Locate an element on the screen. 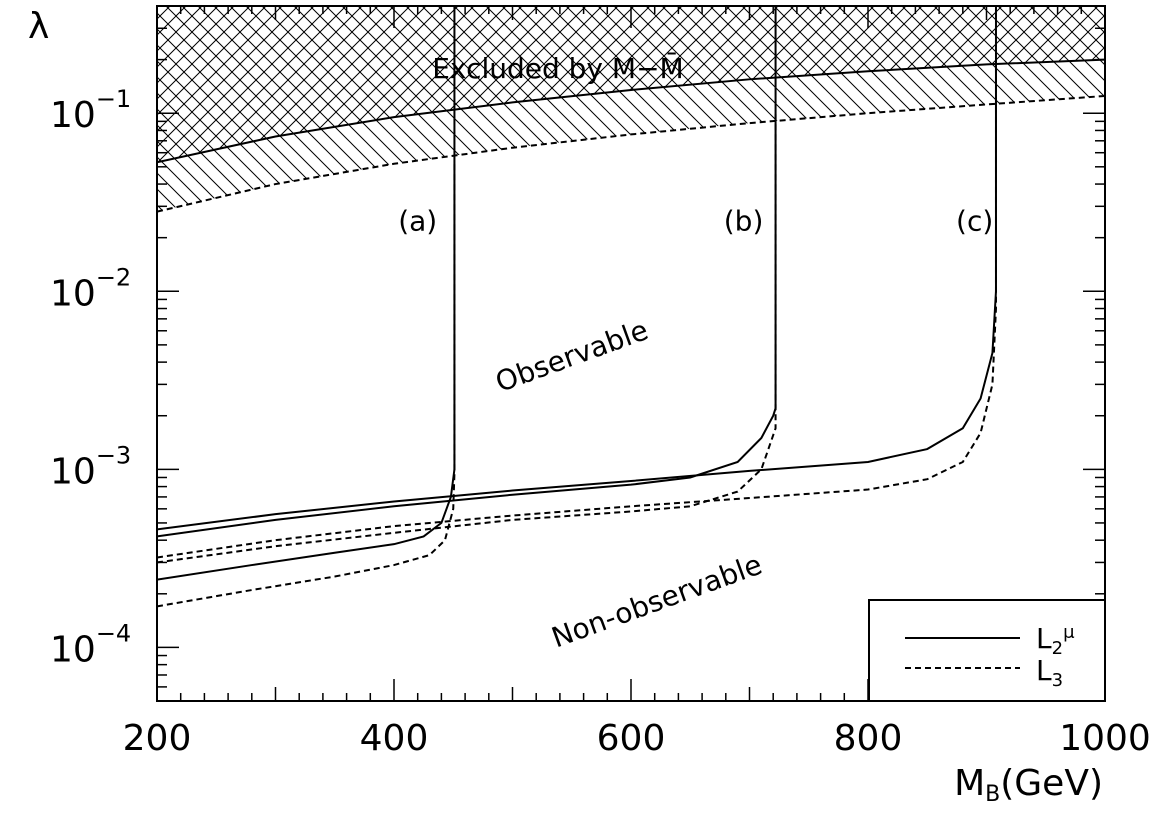 Image resolution: width=1167 pixels, height=815 pixels. x-axis-title: MB(GeV) is located at coordinates (1028, 785).